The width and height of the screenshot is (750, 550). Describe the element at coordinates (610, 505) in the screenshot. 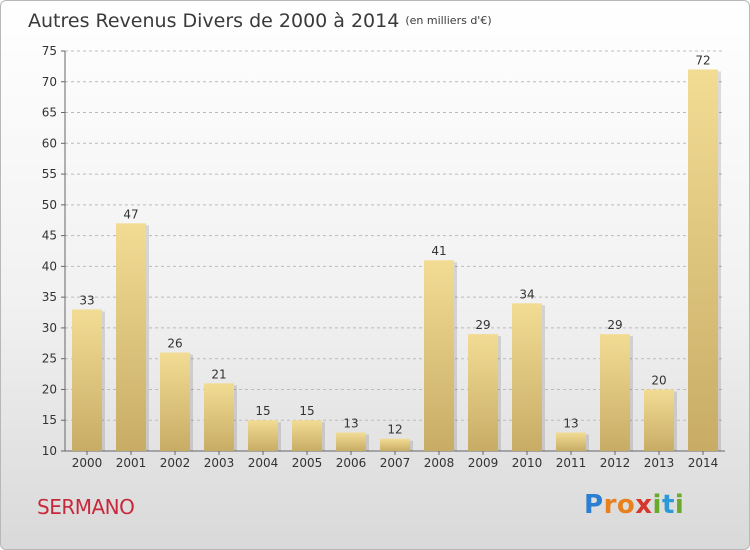

I see `logo-letter: r` at that location.